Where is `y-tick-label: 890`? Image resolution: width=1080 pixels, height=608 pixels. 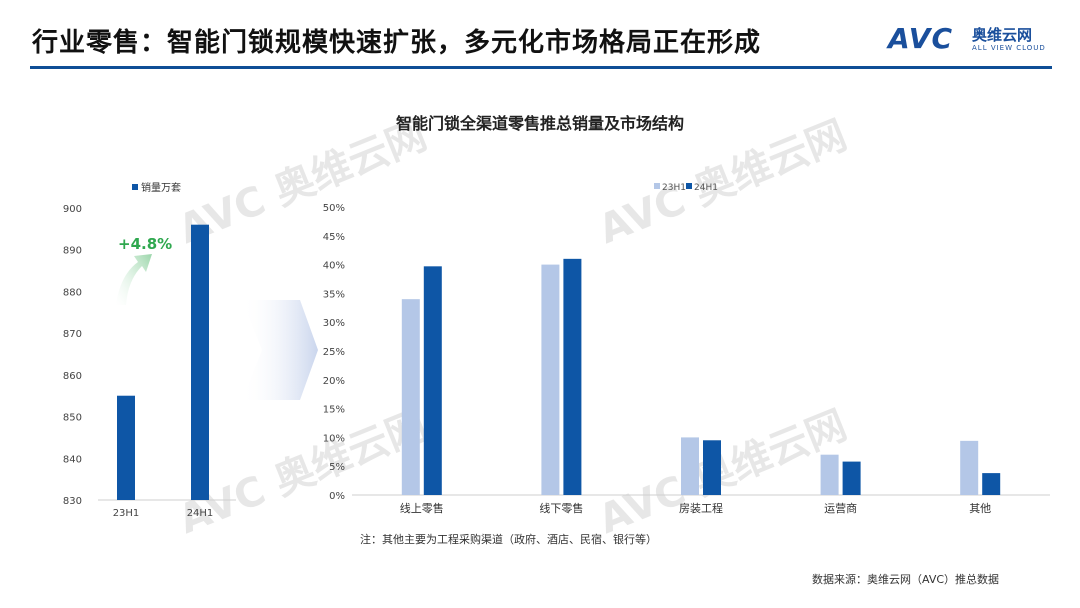
y-tick-label: 890 is located at coordinates (72, 251).